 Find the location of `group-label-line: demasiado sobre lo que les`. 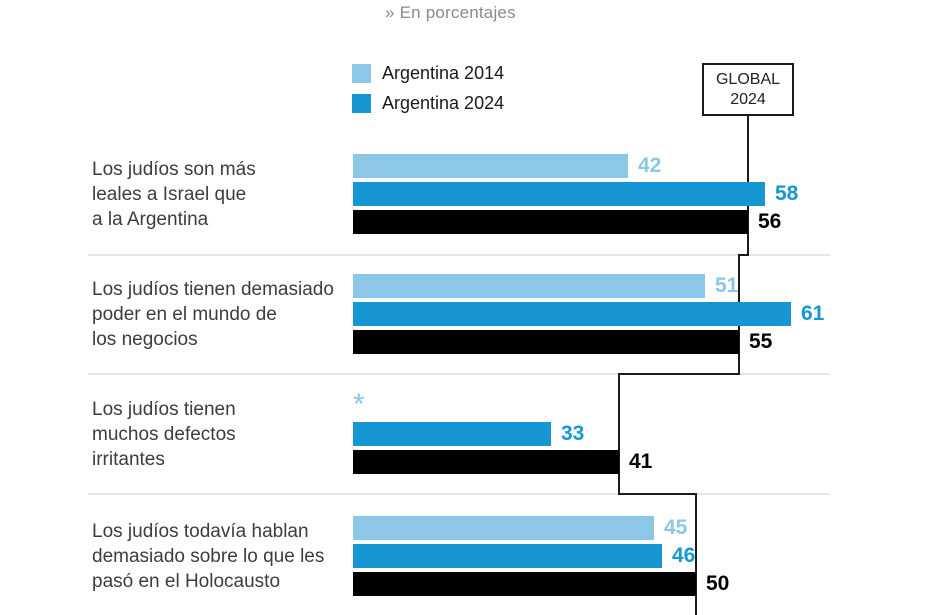

group-label-line: demasiado sobre lo que les is located at coordinates (208, 556).